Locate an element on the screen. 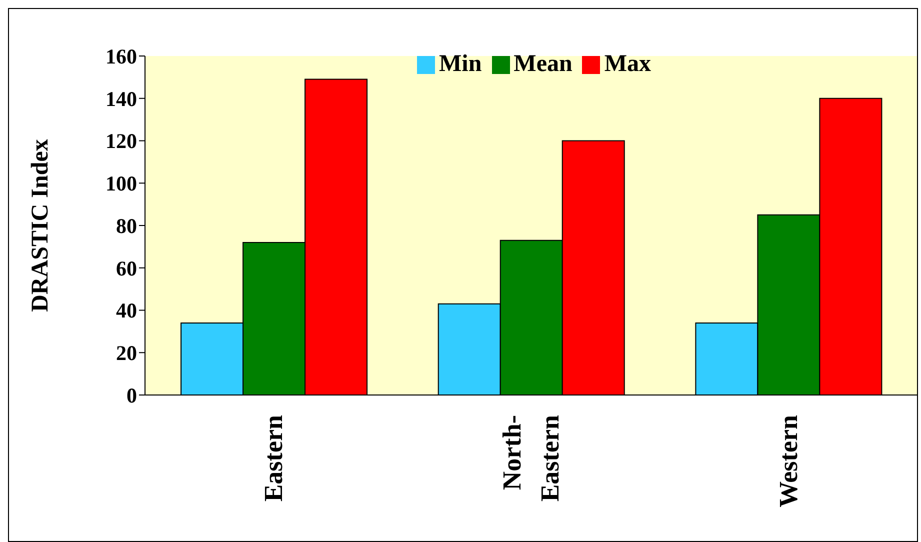  y-tick-label: 20 is located at coordinates (126, 353).